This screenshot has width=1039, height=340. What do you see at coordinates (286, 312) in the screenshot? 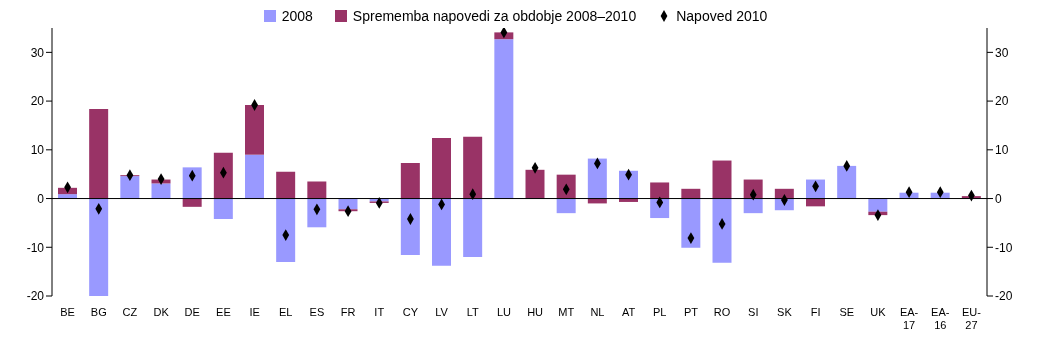
I see `x-tick-label: EL` at bounding box center [286, 312].